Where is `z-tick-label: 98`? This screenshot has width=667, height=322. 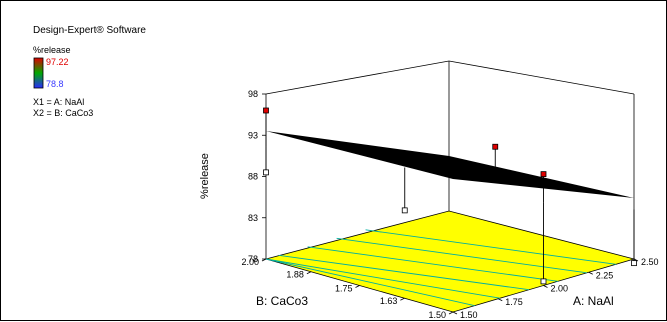 z-tick-label: 98 is located at coordinates (253, 94).